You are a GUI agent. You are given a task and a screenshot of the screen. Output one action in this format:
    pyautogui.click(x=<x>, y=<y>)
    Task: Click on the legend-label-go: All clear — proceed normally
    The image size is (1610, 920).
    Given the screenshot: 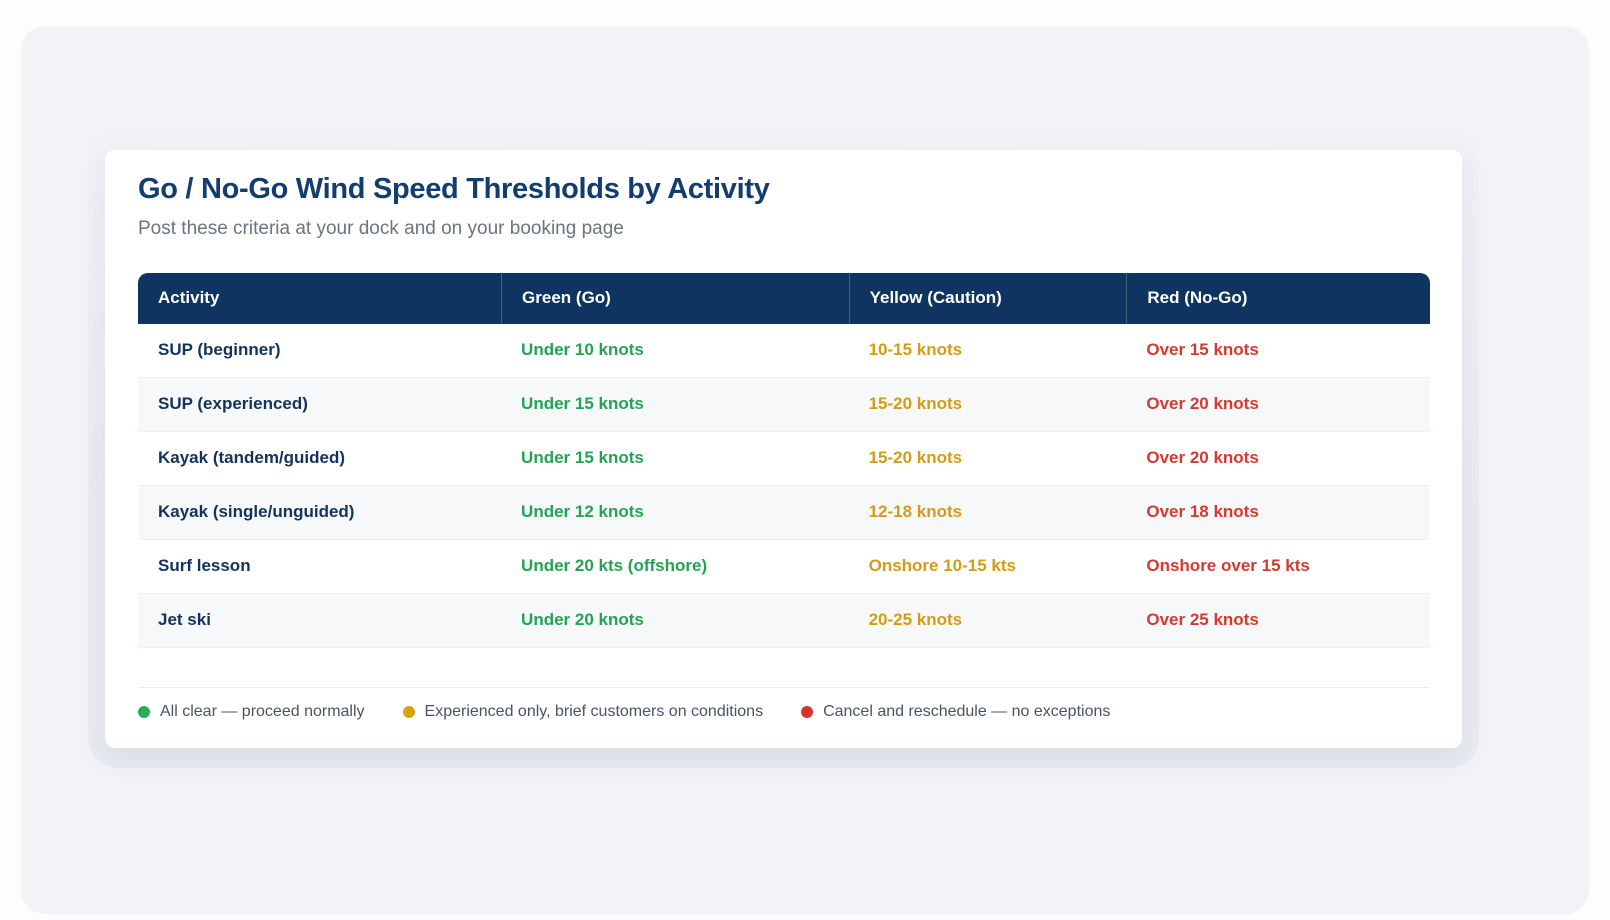 What is the action you would take?
    pyautogui.click(x=262, y=711)
    